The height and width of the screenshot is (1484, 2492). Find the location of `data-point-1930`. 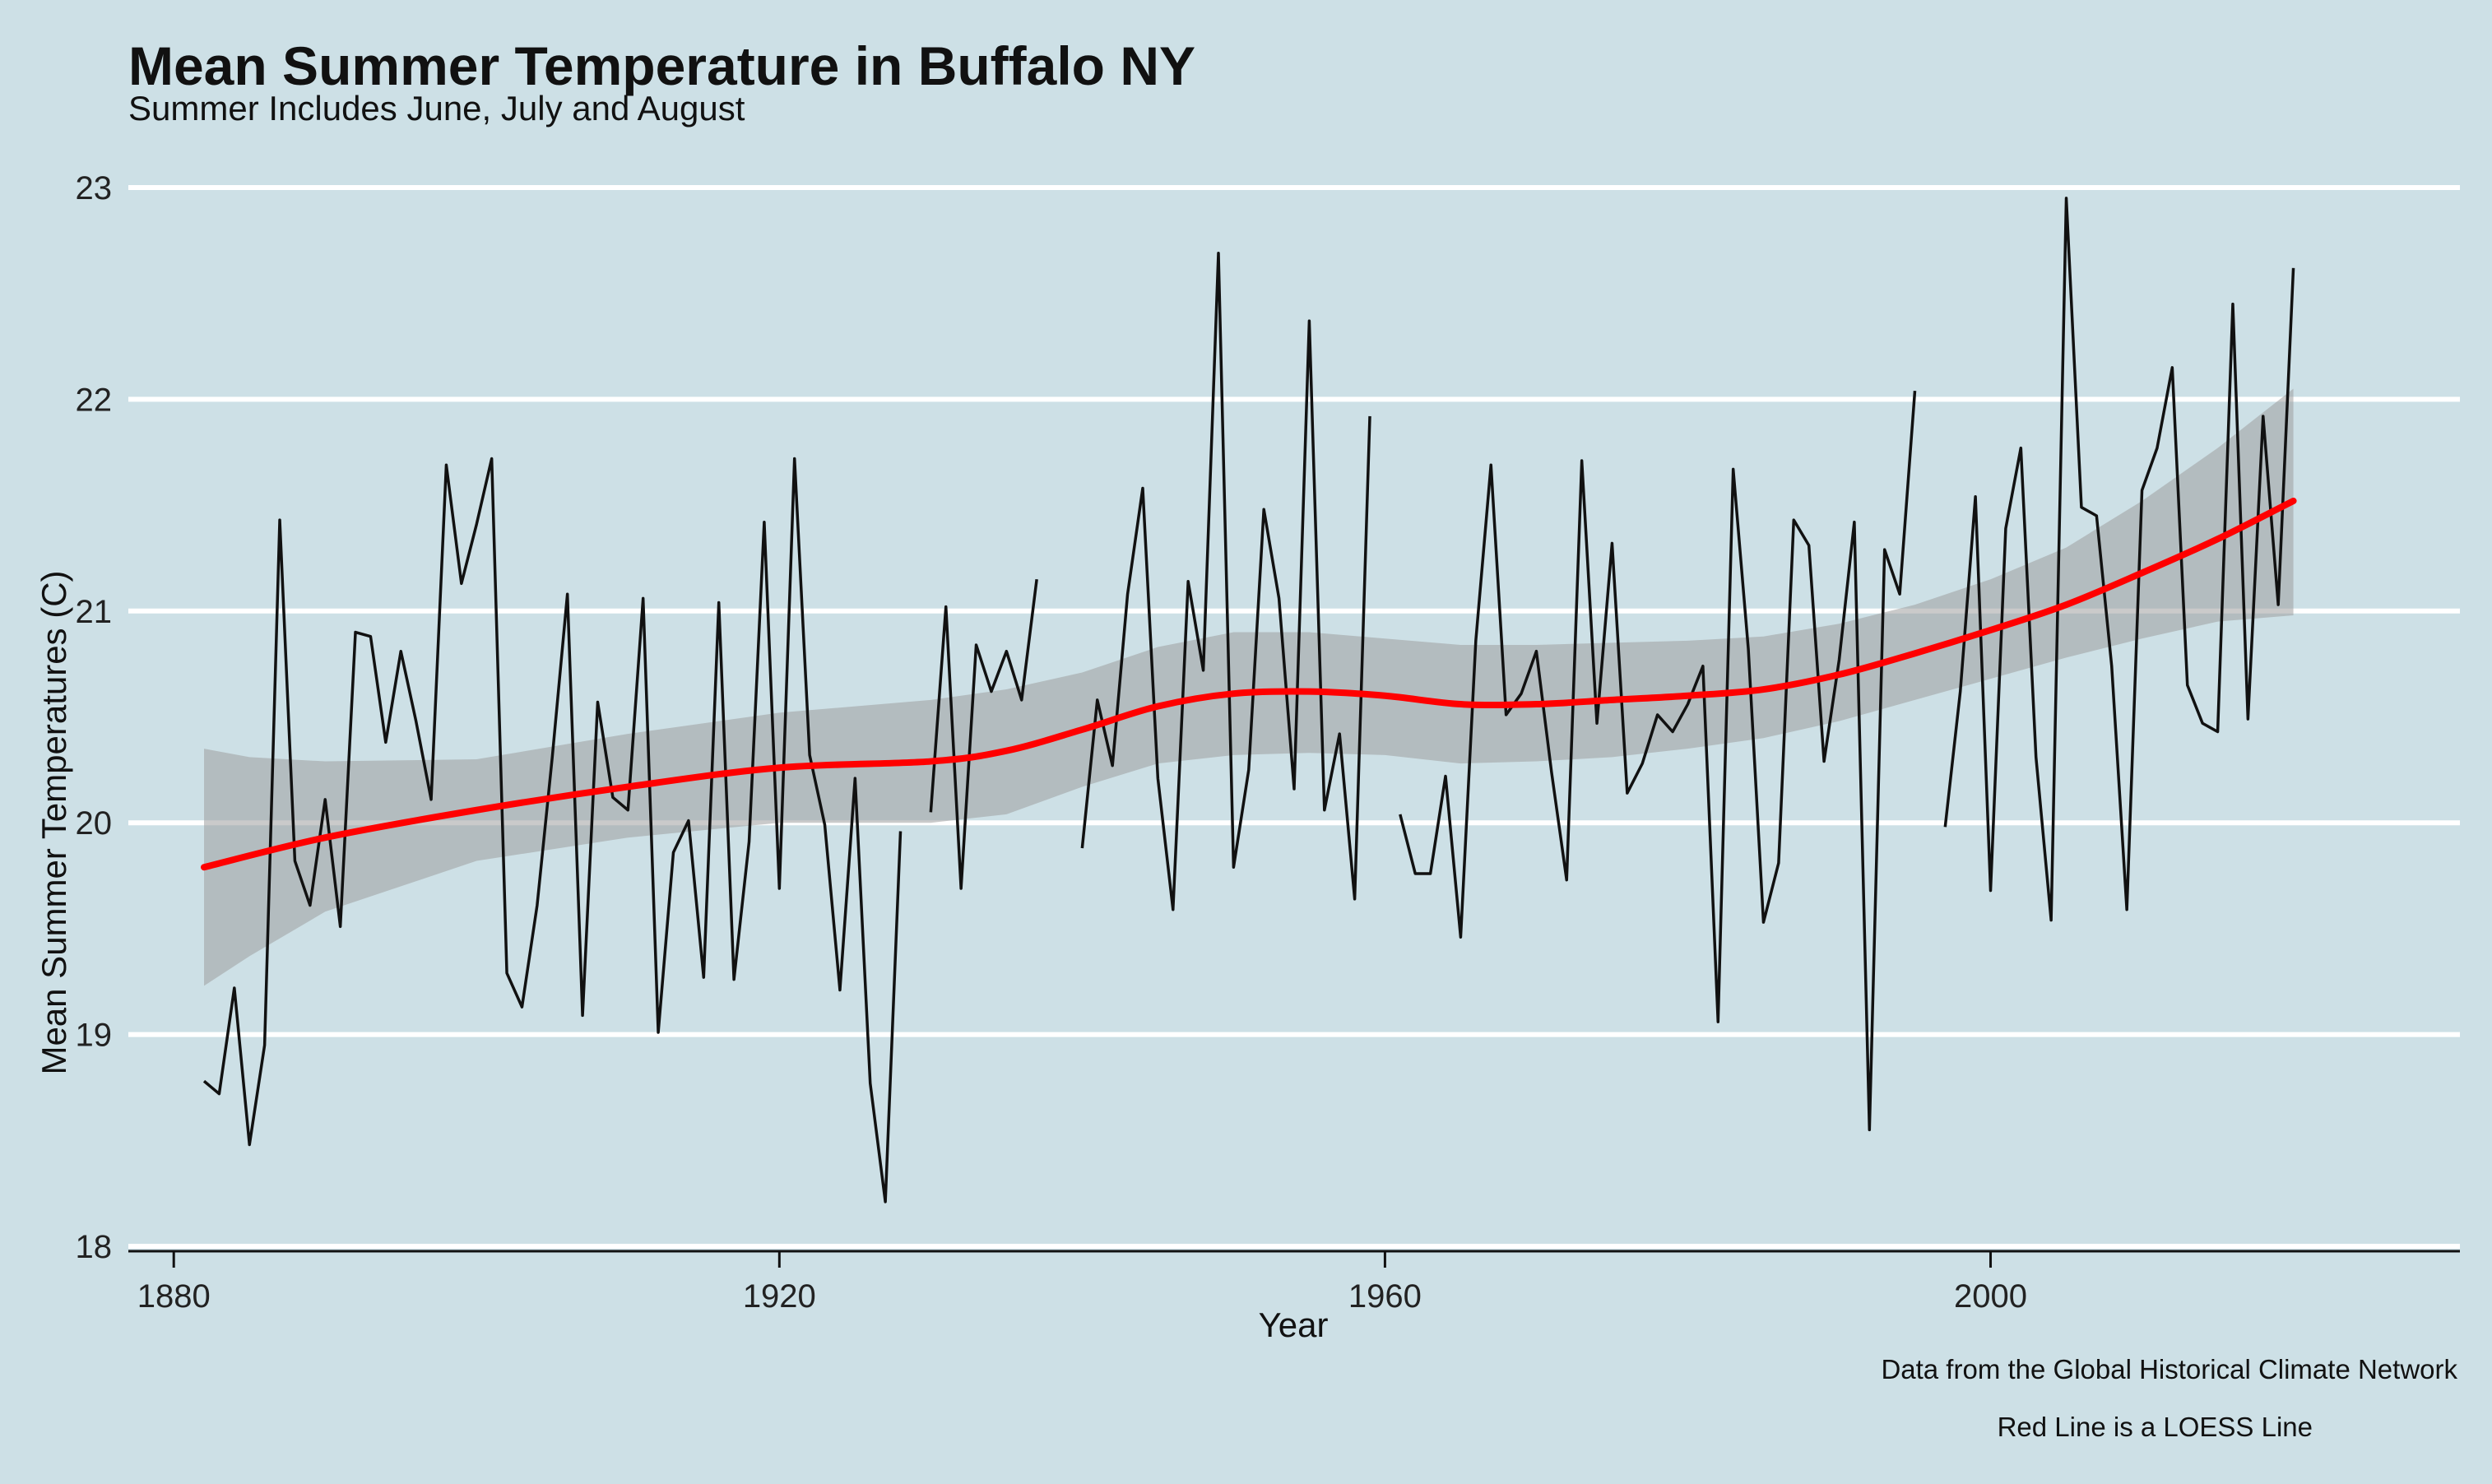

data-point-1930 is located at coordinates (930, 812).